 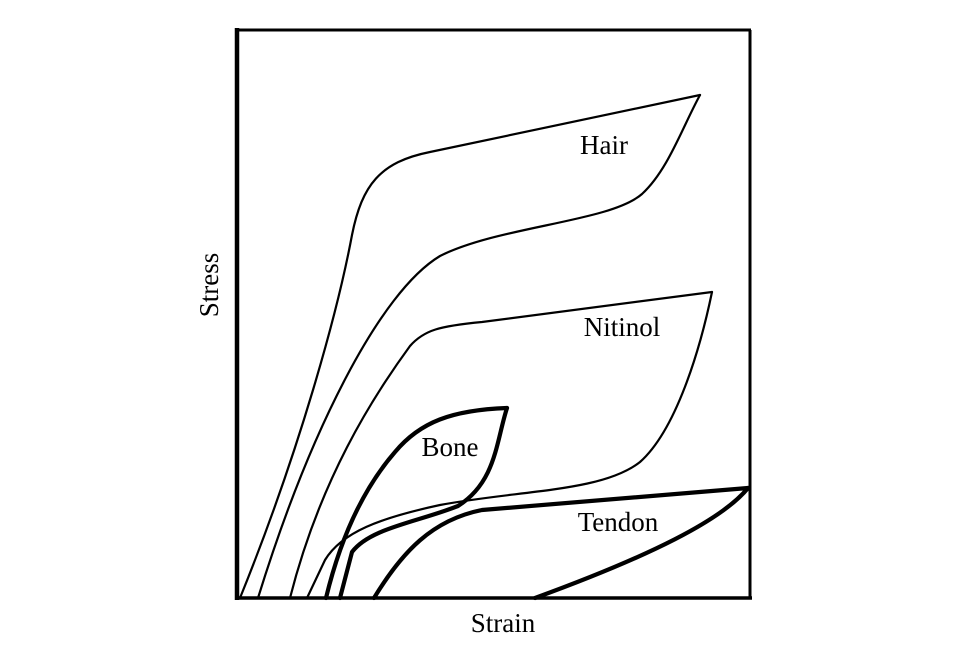 I want to click on tendon-loading, so click(x=561, y=543).